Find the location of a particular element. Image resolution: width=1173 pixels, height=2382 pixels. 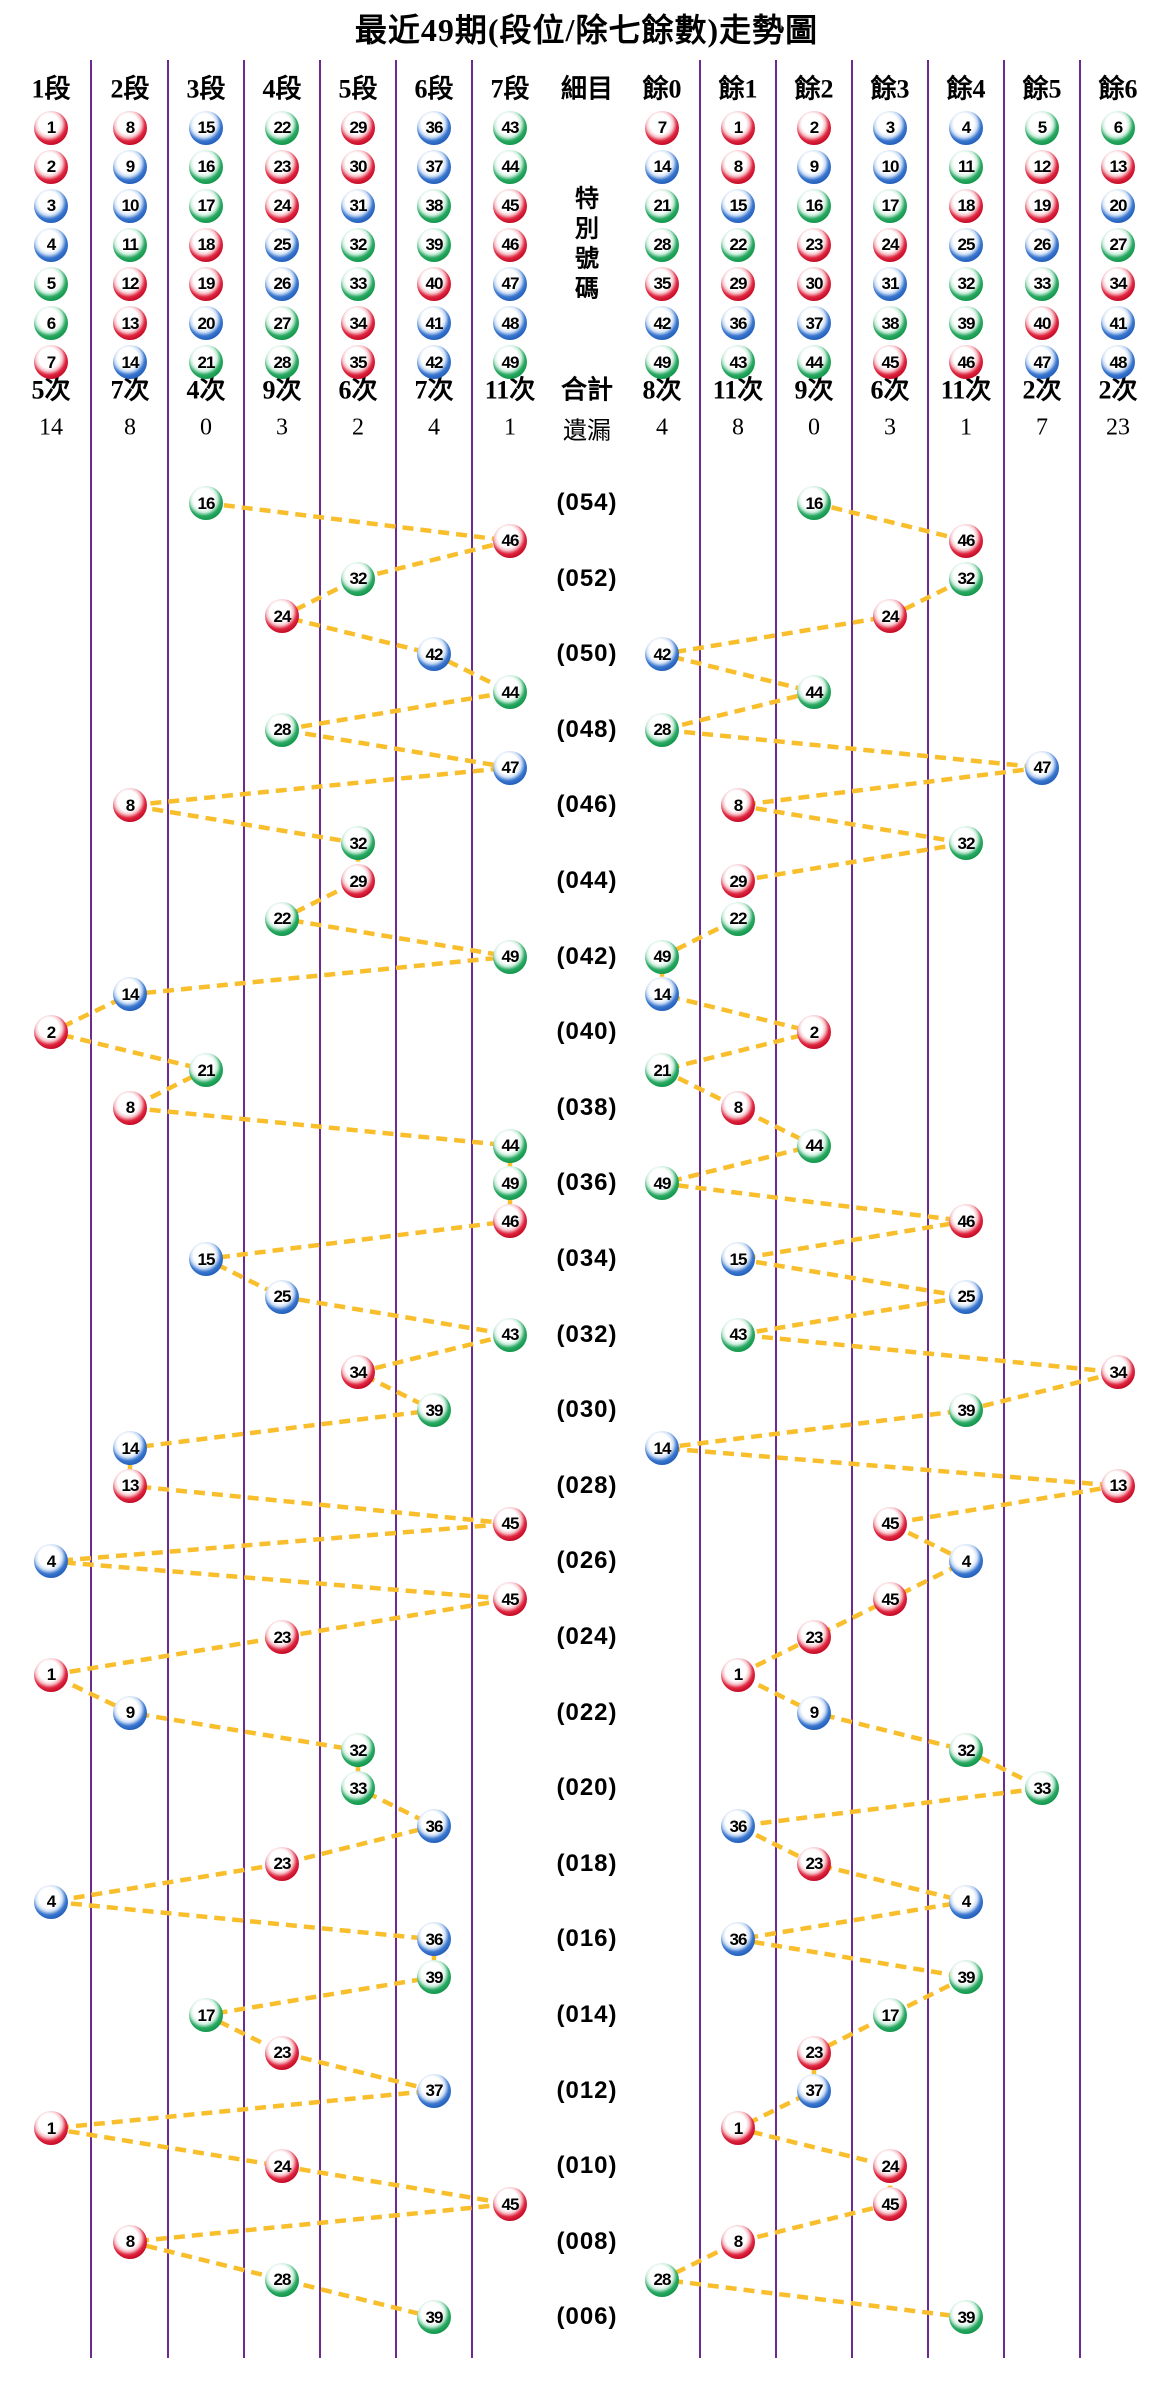

header-ball-30: 30 is located at coordinates (814, 283).